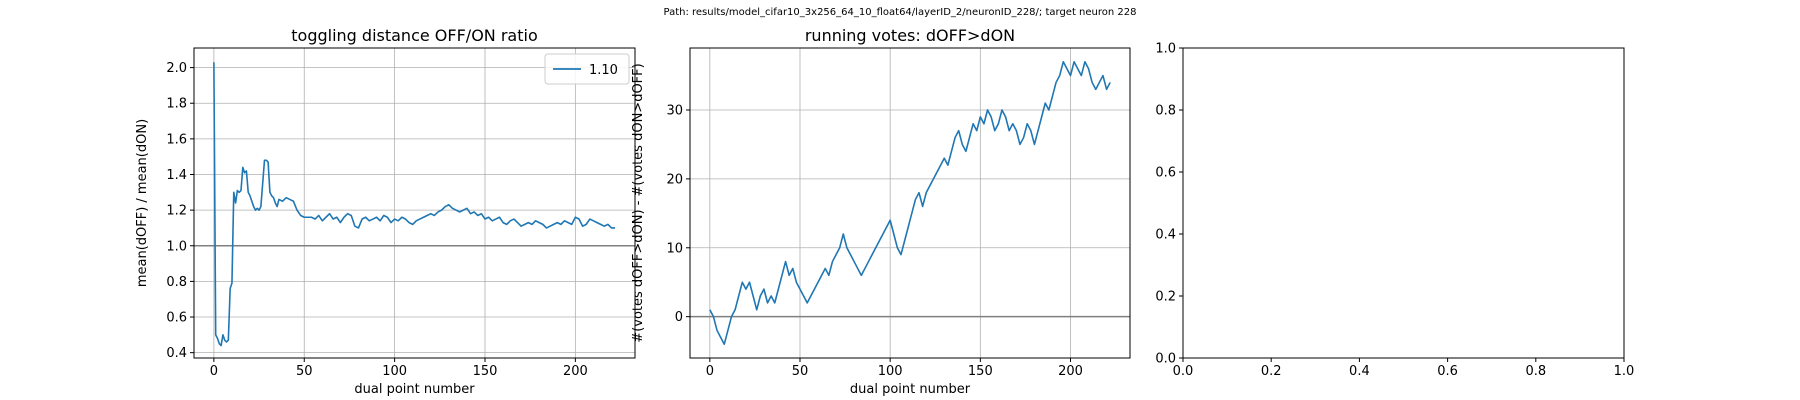  Describe the element at coordinates (176, 104) in the screenshot. I see `y-tick-label: 1.8` at that location.